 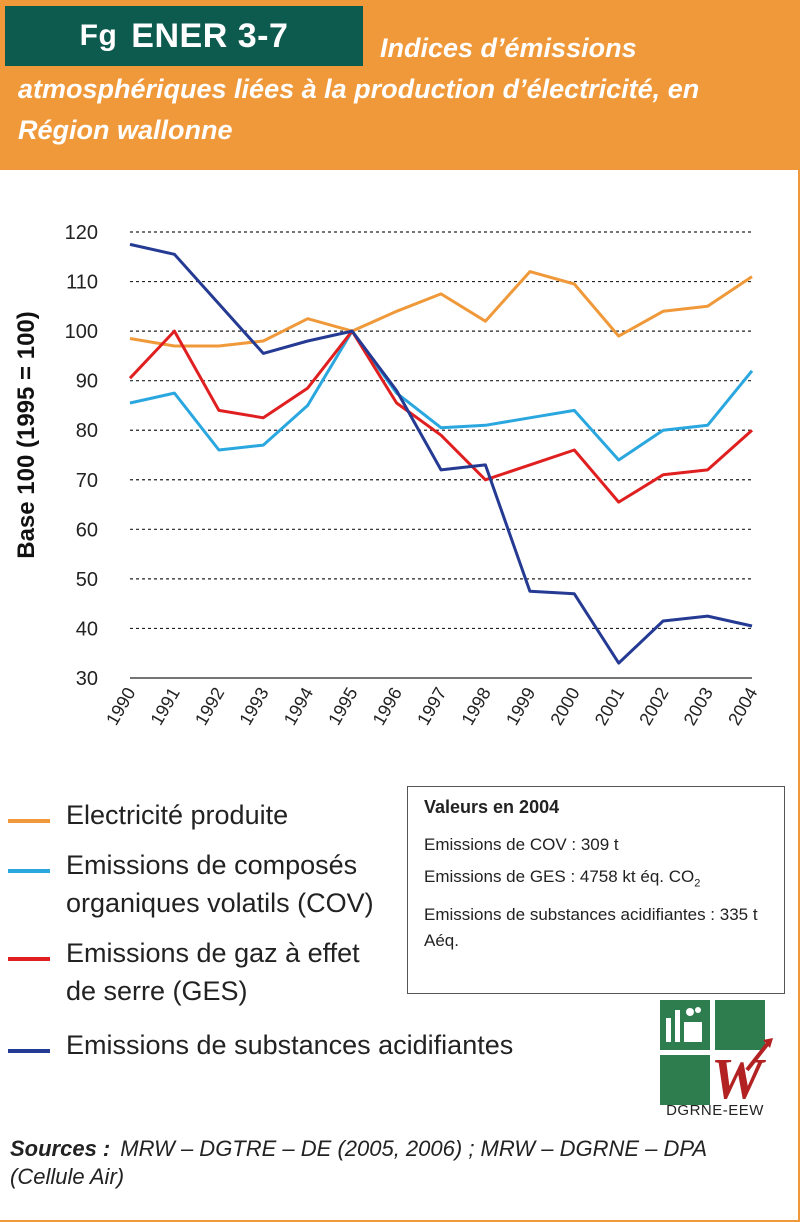 I want to click on logo-square-top-left, so click(x=685, y=1025).